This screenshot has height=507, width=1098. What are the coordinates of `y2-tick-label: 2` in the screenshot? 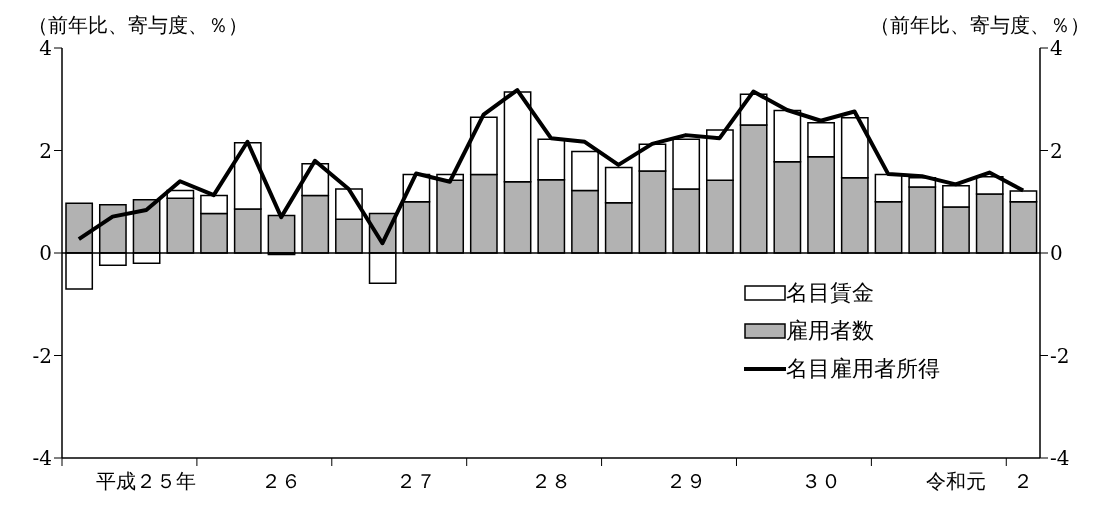 It's located at (1056, 150).